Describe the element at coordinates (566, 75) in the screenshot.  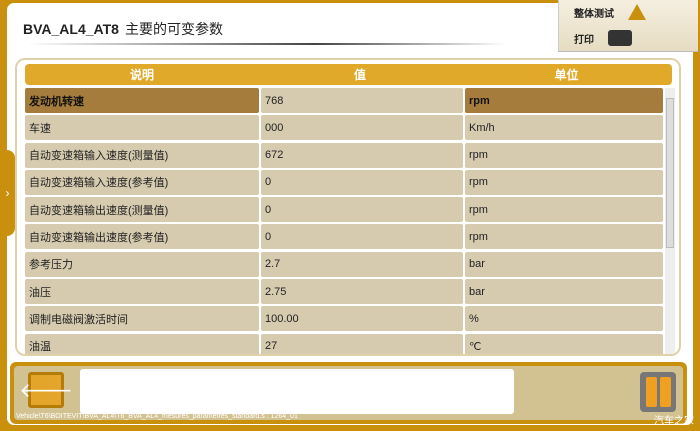
I see `header-unit: 单位` at that location.